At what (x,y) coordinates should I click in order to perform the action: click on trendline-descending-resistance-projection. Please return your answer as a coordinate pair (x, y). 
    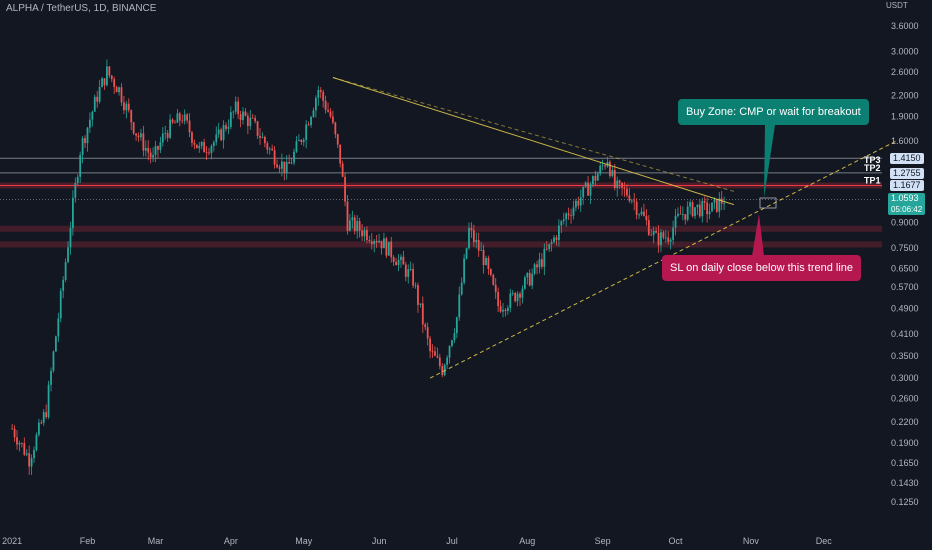
    Looking at the image, I should click on (533, 134).